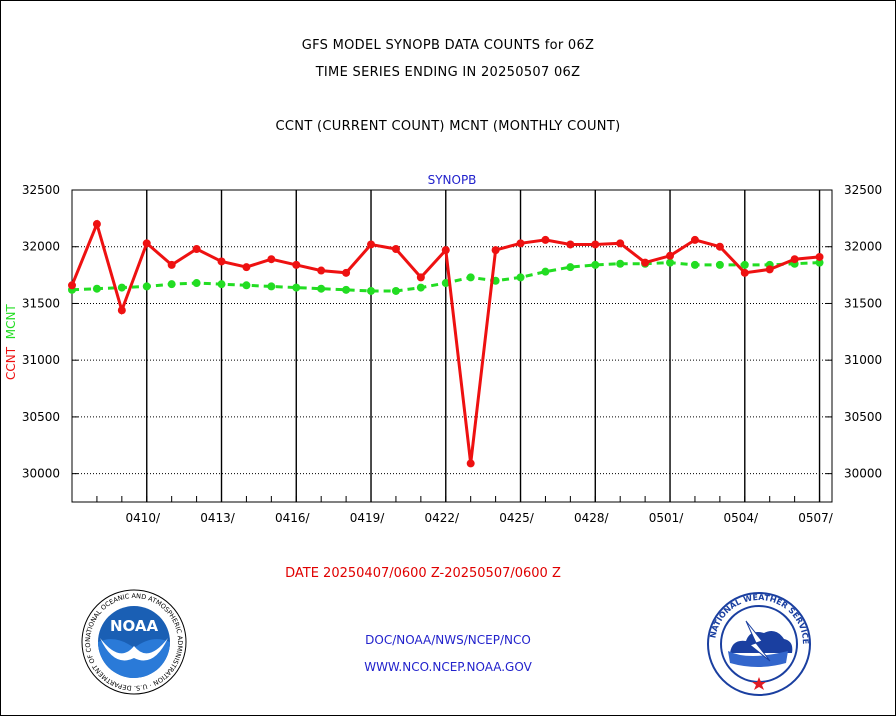 This screenshot has width=896, height=716. What do you see at coordinates (863, 474) in the screenshot?
I see `y-tick-label-right: 30000` at bounding box center [863, 474].